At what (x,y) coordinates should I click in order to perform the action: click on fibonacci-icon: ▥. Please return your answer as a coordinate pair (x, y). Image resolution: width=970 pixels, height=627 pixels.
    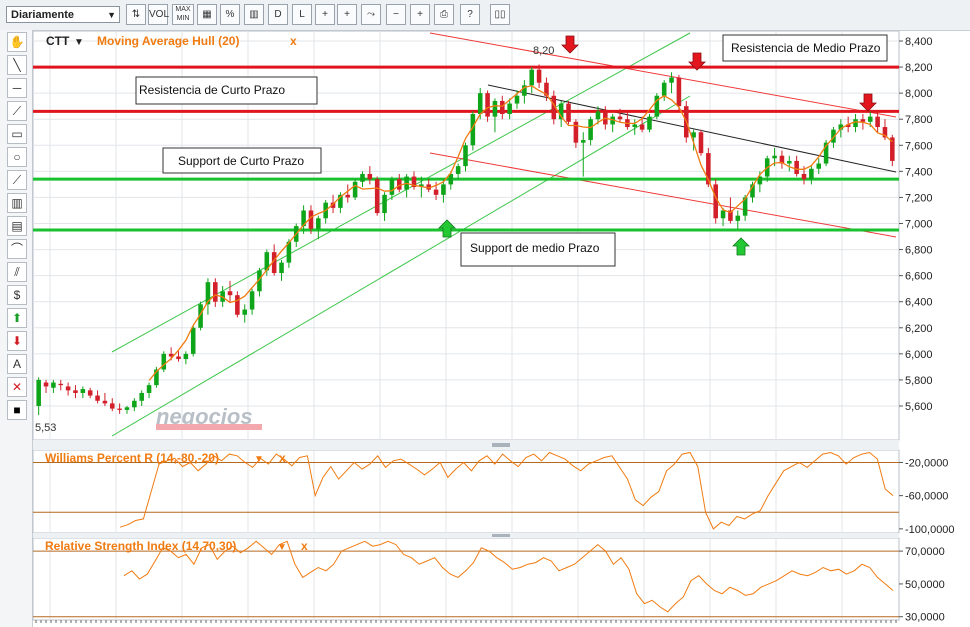
    Looking at the image, I should click on (17, 203).